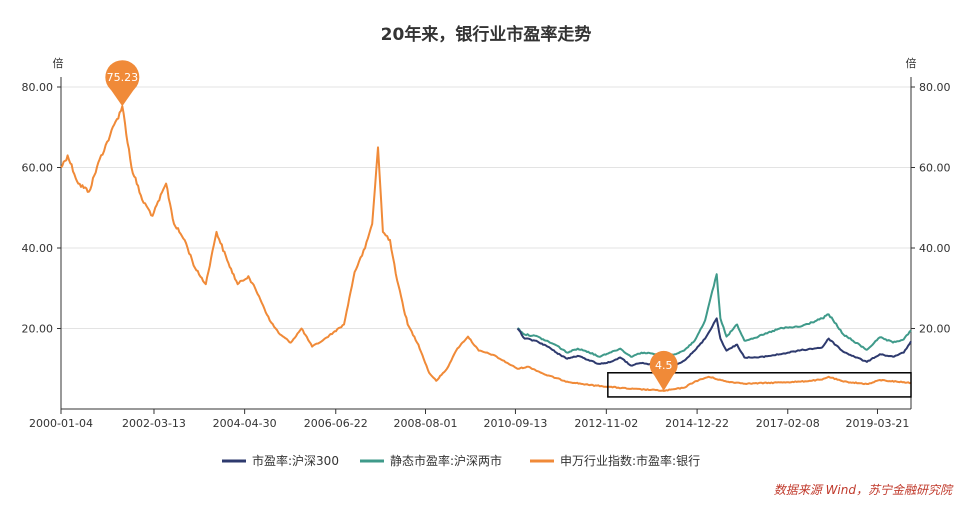  What do you see at coordinates (788, 423) in the screenshot?
I see `x-tick-label: 2017-02-08` at bounding box center [788, 423].